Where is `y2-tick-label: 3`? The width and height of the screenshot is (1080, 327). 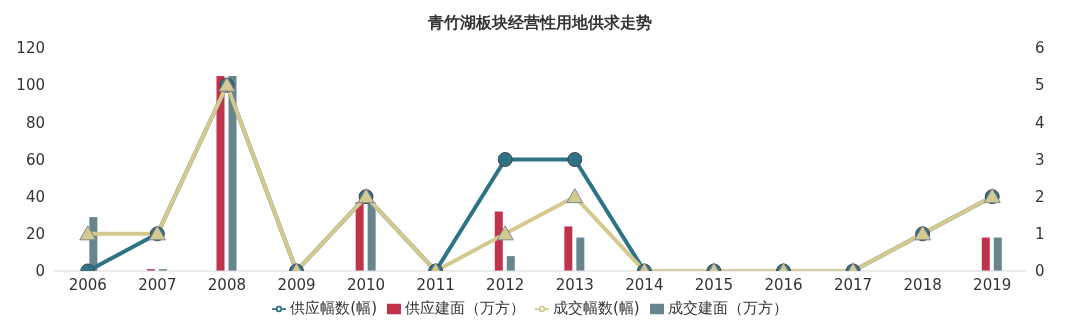
y2-tick-label: 3 is located at coordinates (1040, 159).